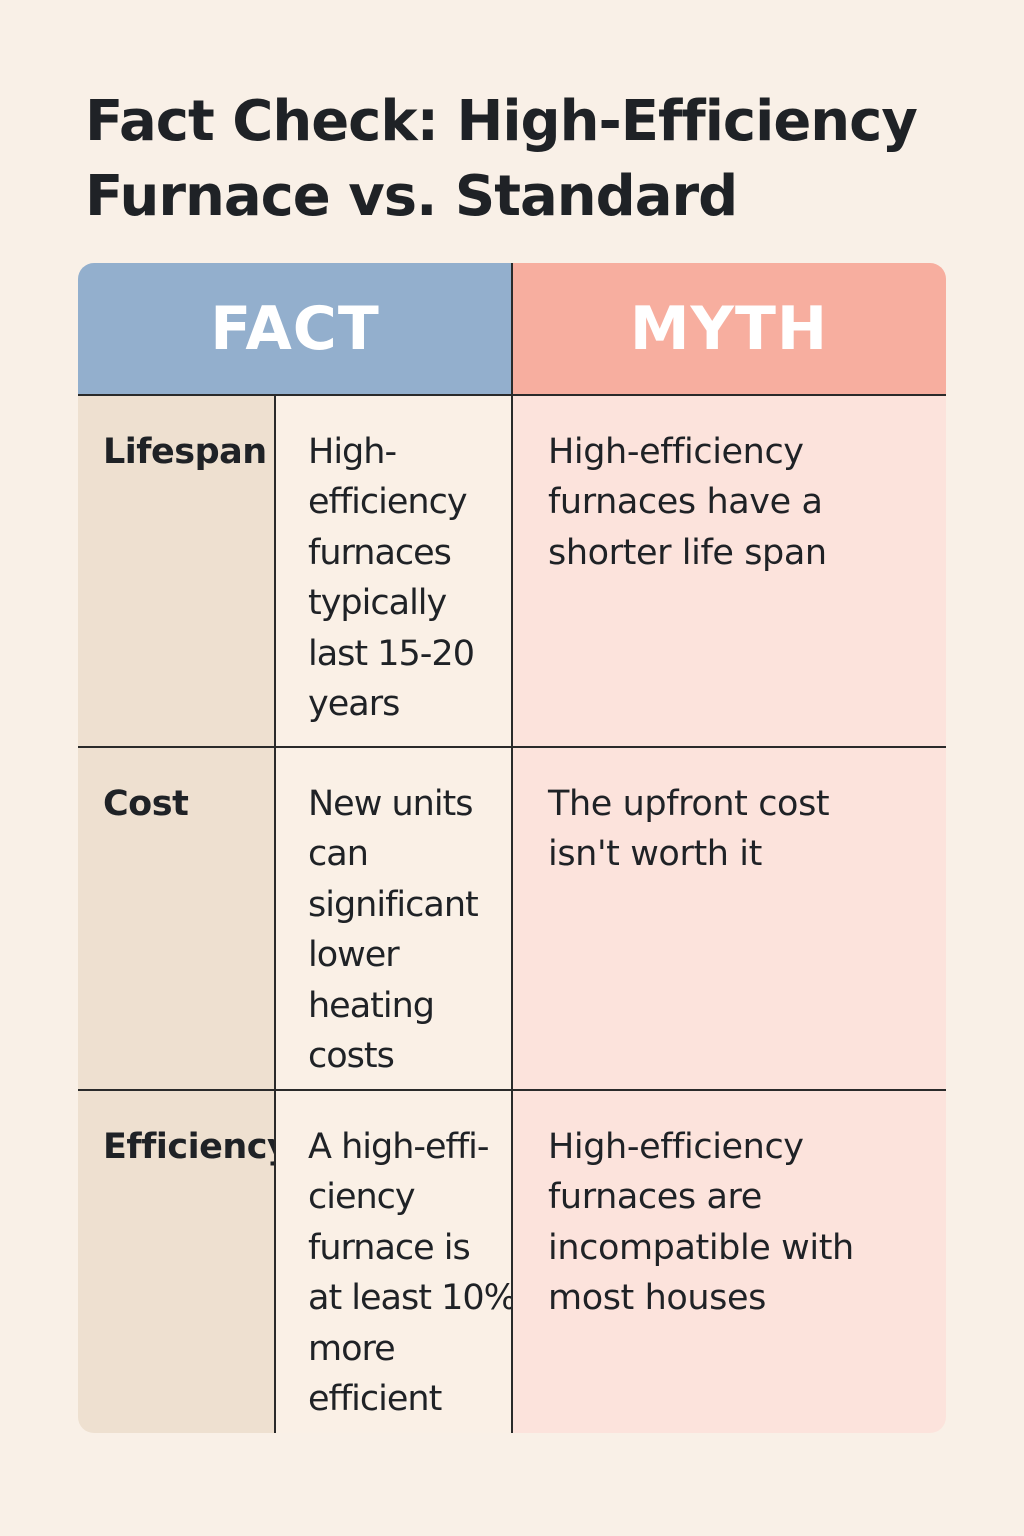  I want to click on myth-text-line: furnaces have a, so click(685, 502).